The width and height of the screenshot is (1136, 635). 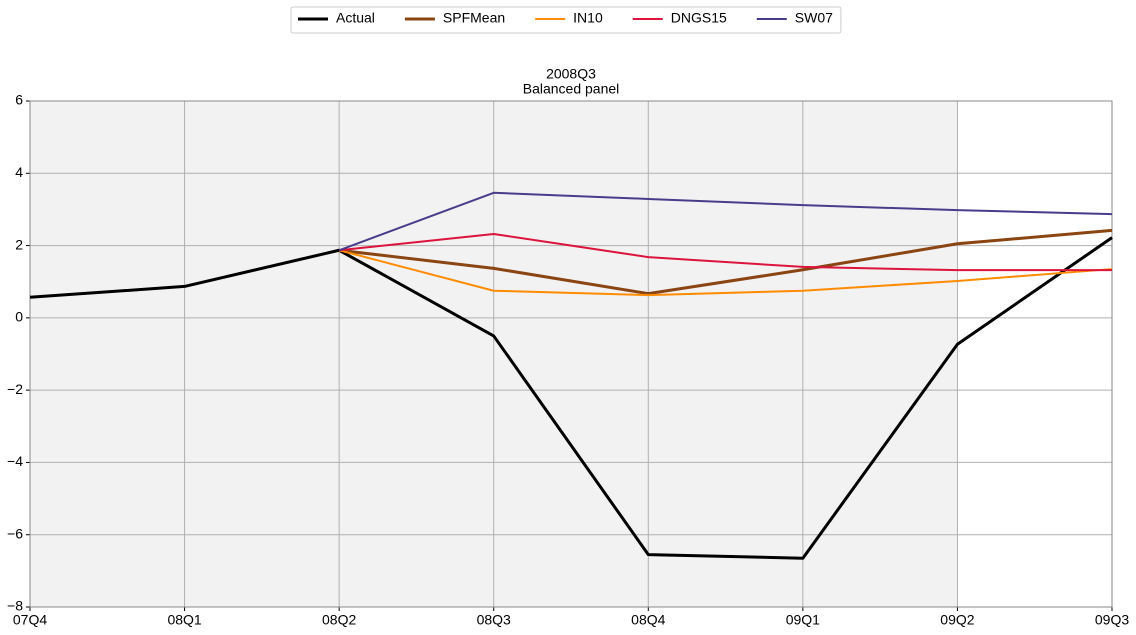 I want to click on x-tick-label: 08Q4, so click(x=648, y=620).